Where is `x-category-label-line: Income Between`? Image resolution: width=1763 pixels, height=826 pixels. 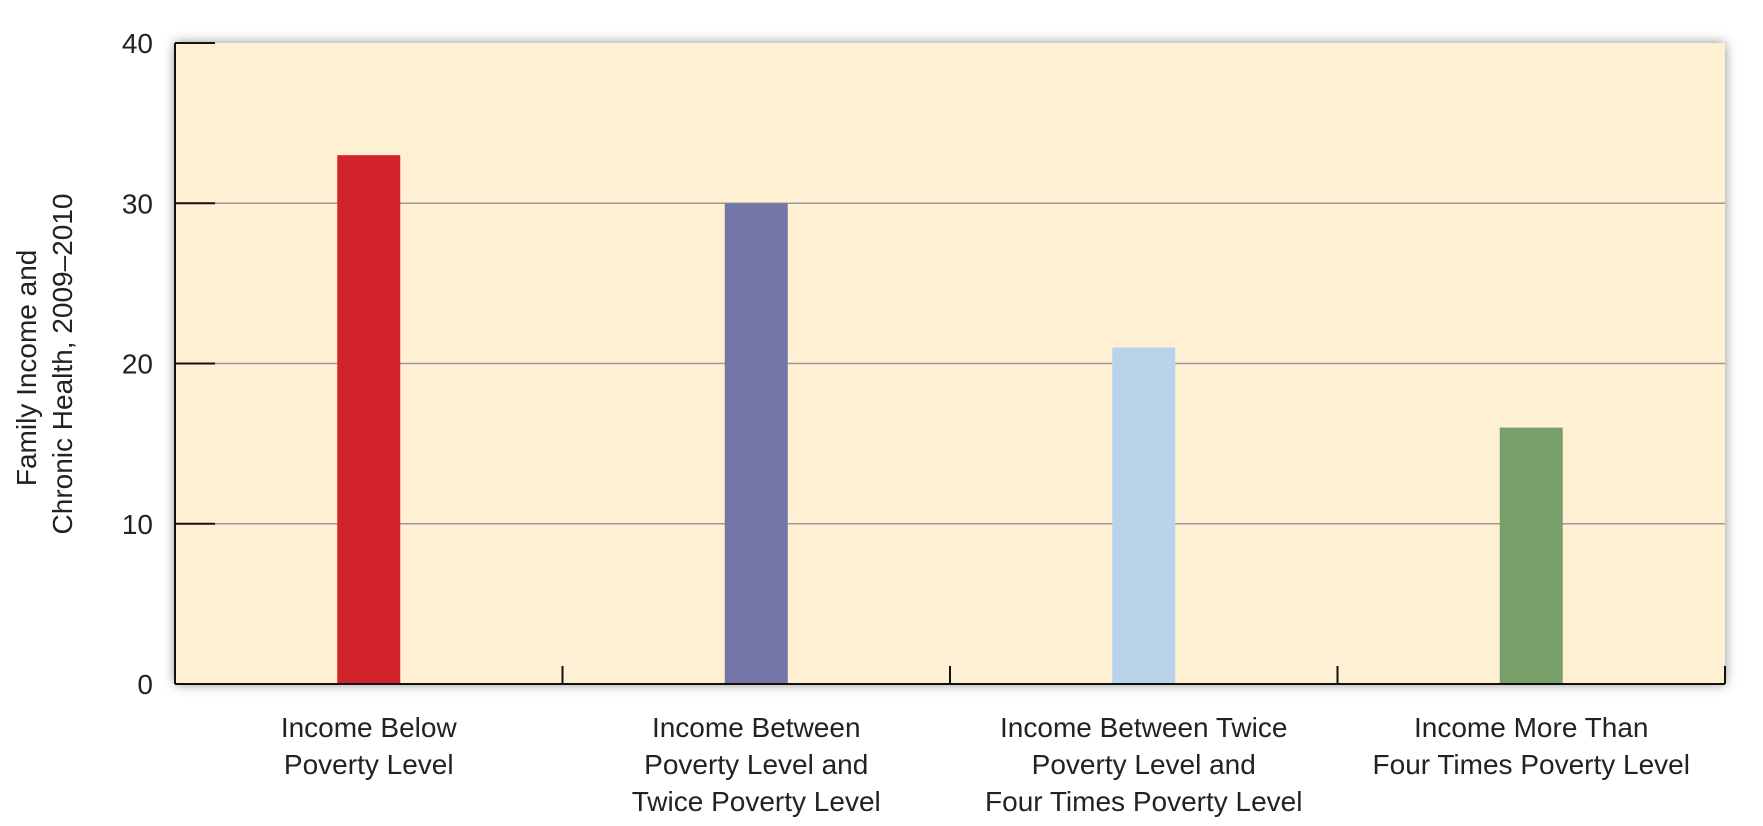
x-category-label-line: Income Between is located at coordinates (756, 727).